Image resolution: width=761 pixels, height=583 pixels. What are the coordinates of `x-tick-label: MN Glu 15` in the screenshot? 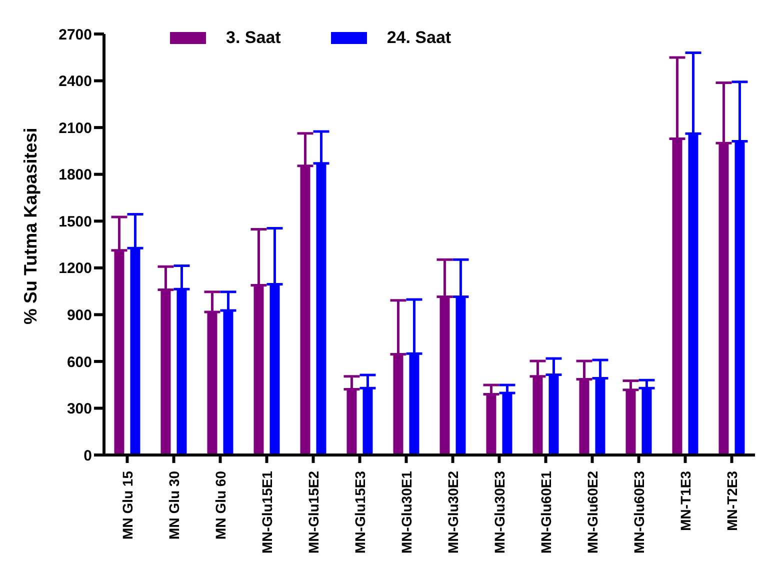 It's located at (127, 505).